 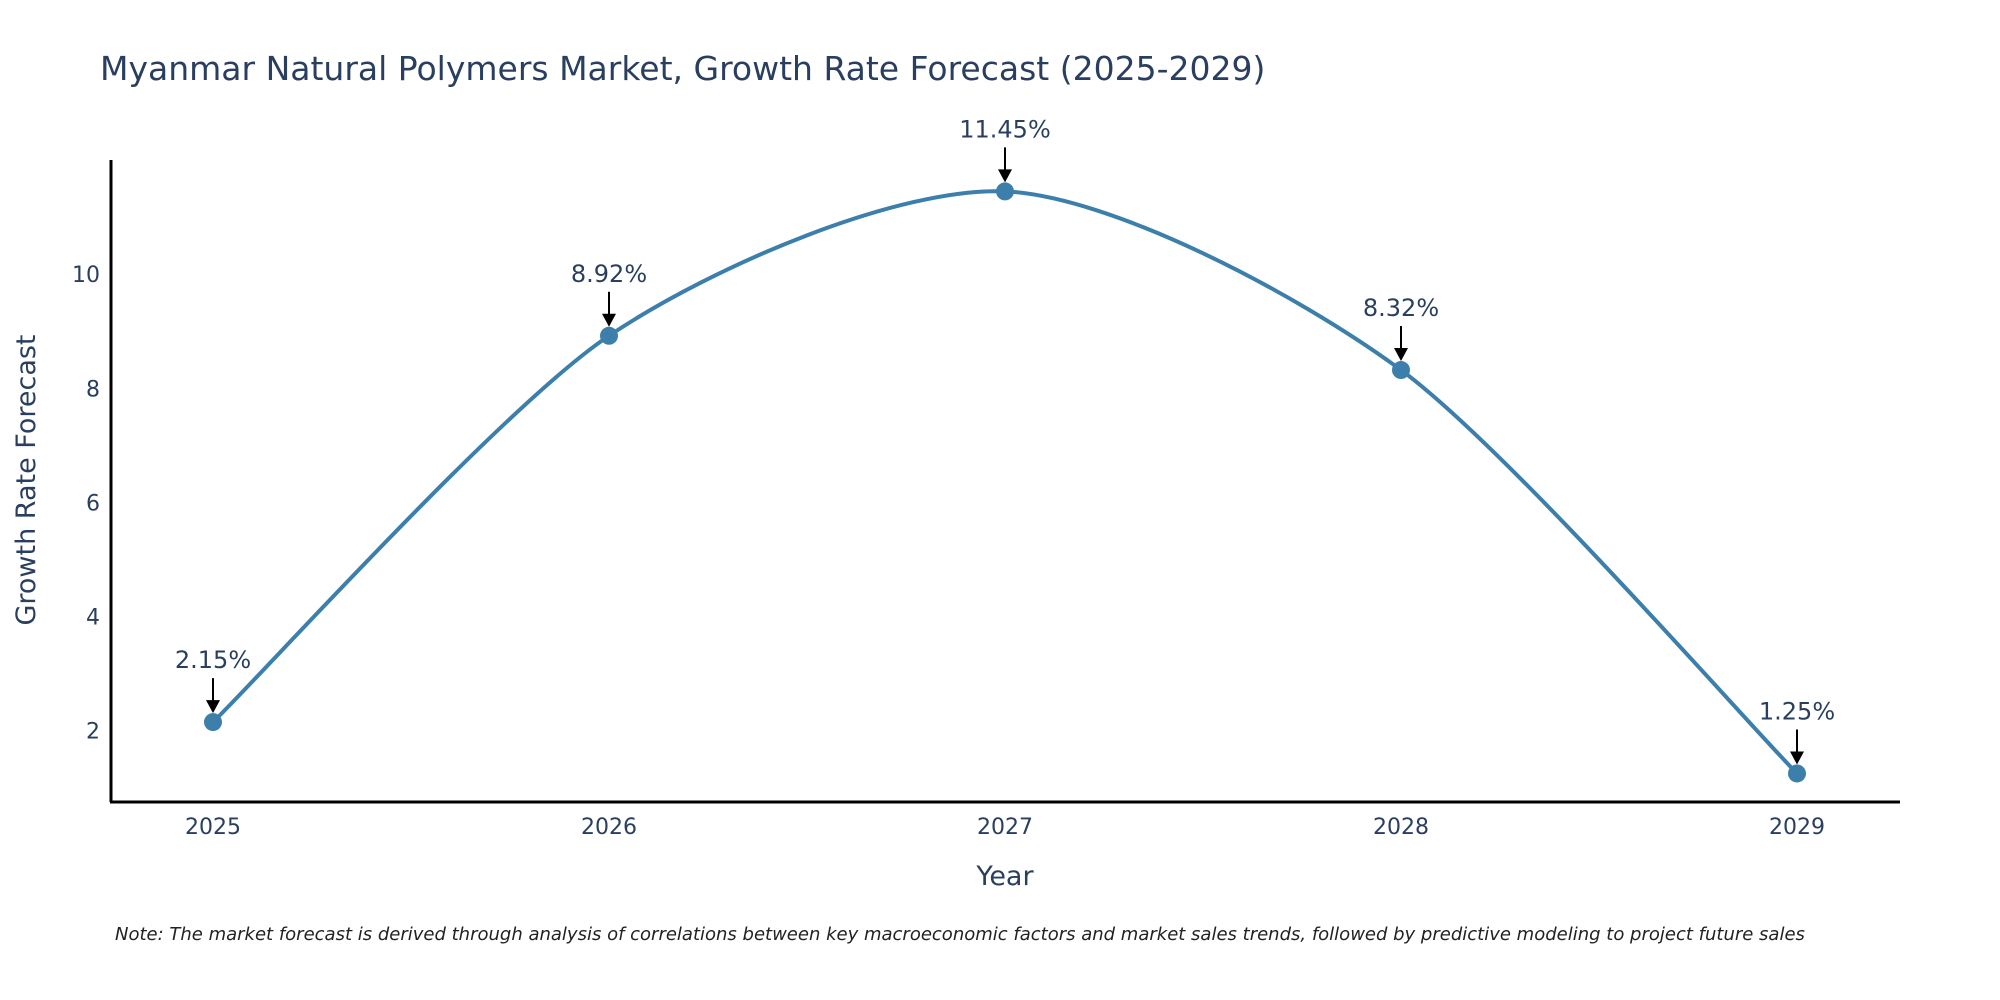 I want to click on y-tick-labels: 2 4 6 8 10, so click(x=86, y=504).